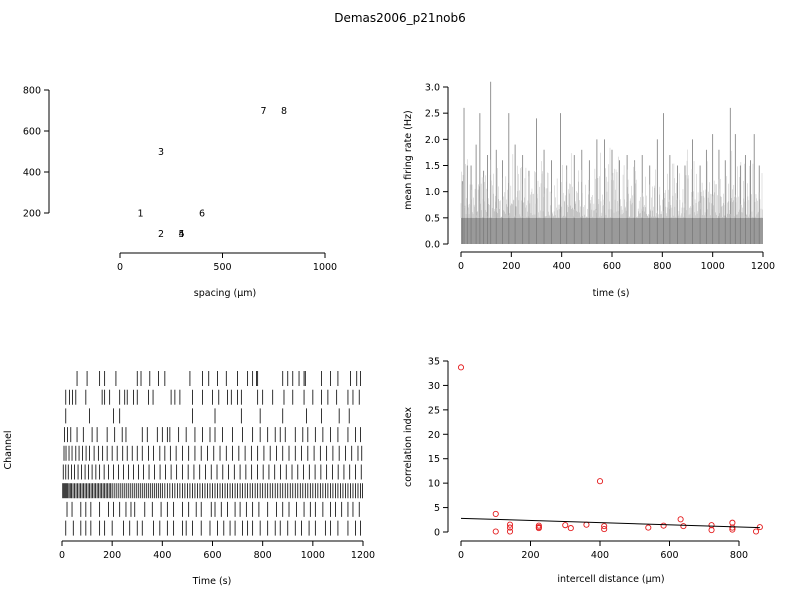  Describe the element at coordinates (32, 132) in the screenshot. I see `electrode-layout-y-tick-label: 600` at that location.